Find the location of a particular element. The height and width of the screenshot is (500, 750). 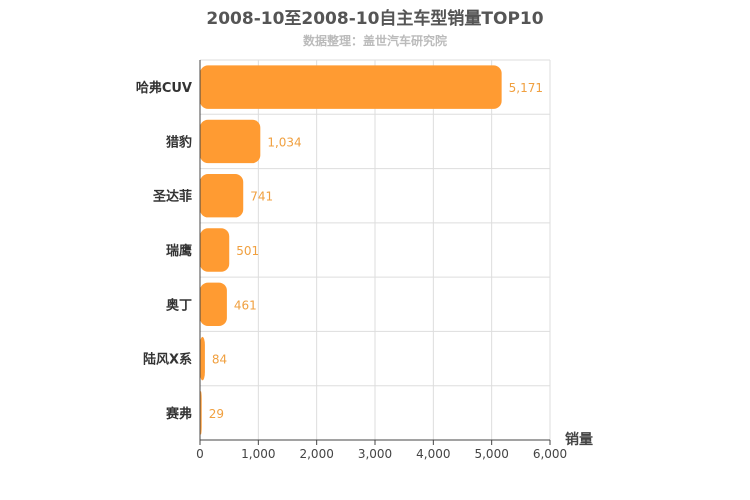

x-tick-label: 5,000 is located at coordinates (491, 454).